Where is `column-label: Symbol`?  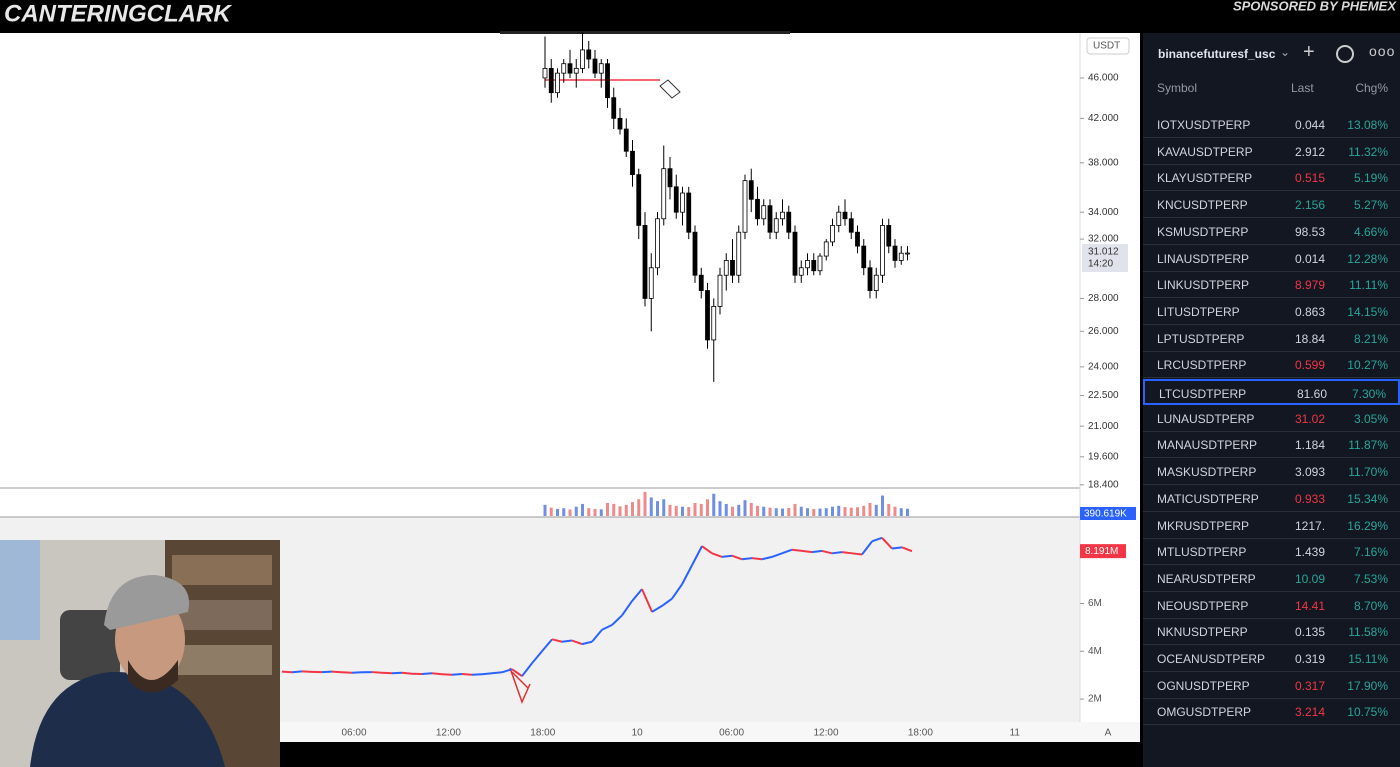
column-label: Symbol is located at coordinates (1177, 88).